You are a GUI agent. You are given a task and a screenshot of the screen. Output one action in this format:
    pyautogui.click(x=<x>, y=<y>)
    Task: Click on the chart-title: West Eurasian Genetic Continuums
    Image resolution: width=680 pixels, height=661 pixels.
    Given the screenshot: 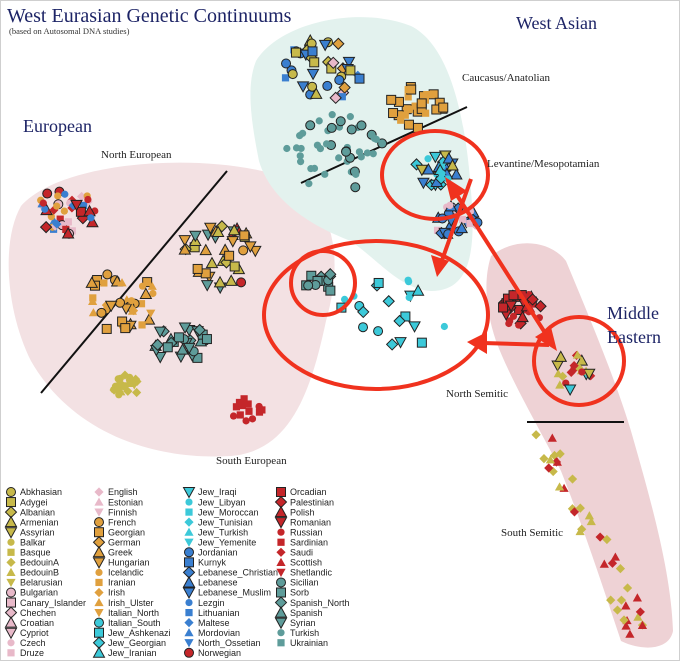 What is the action you would take?
    pyautogui.click(x=149, y=16)
    